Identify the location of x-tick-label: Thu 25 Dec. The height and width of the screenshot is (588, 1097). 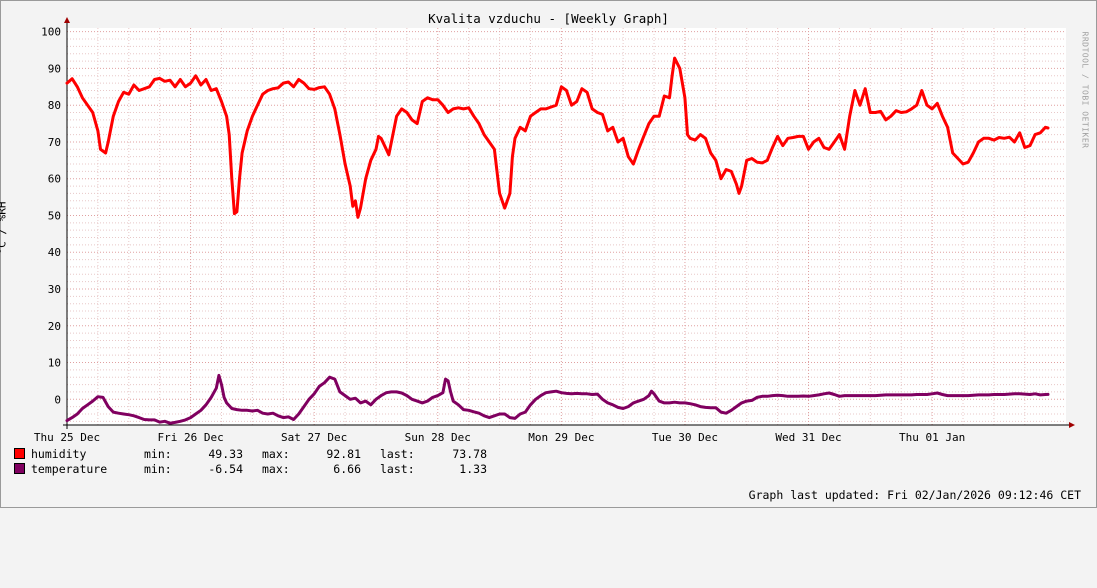
(67, 437).